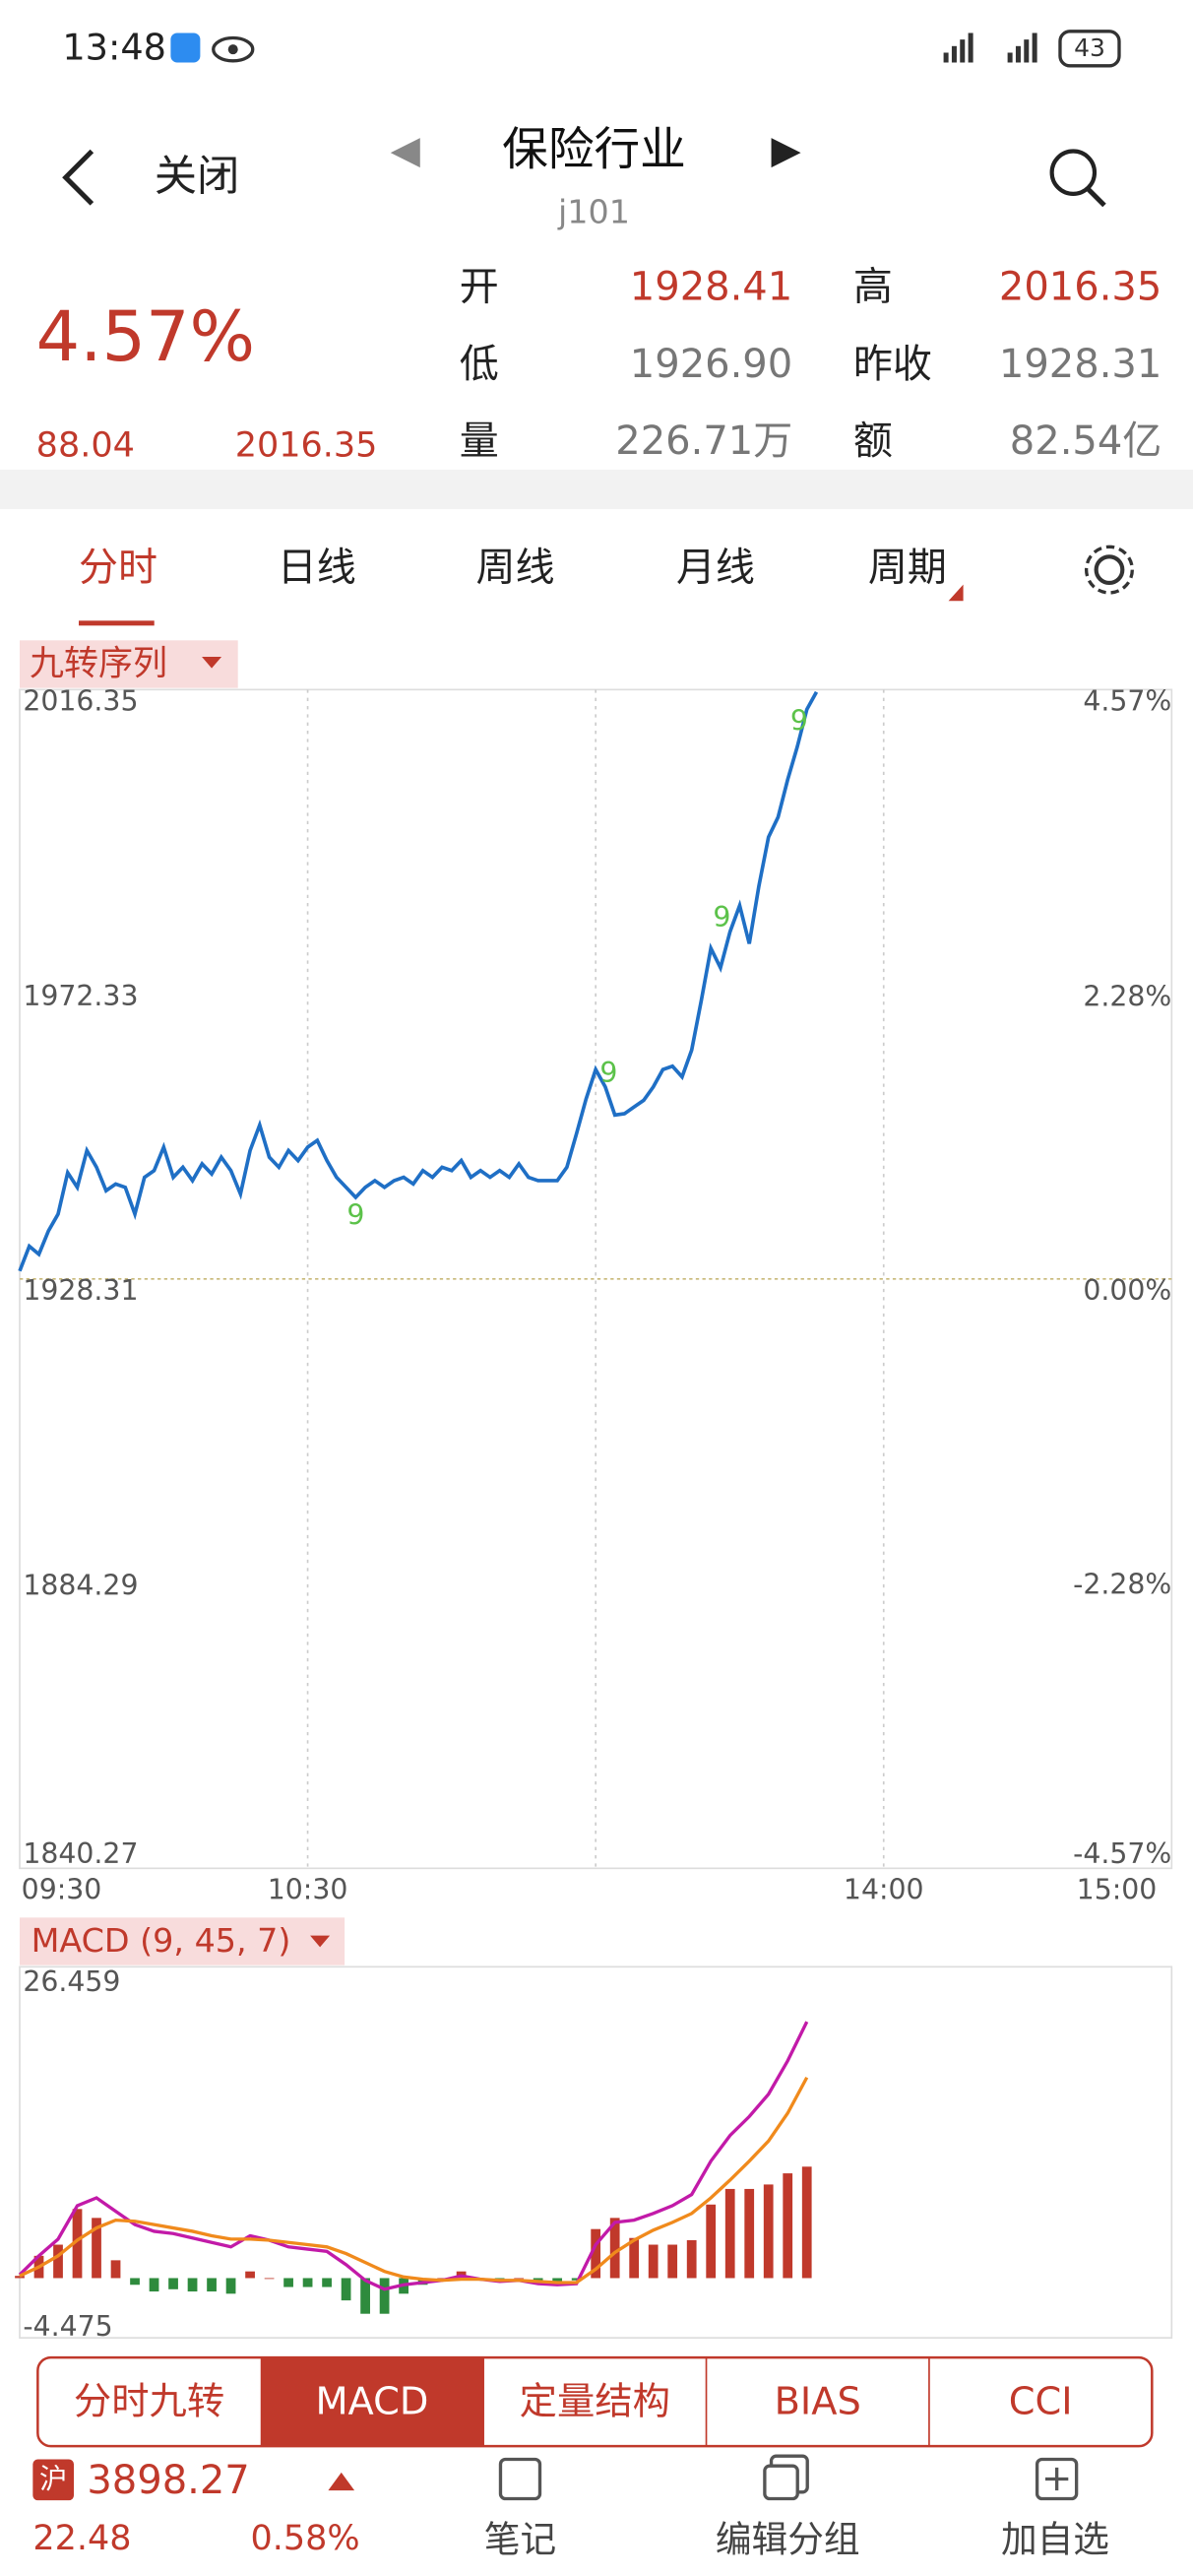 The height and width of the screenshot is (2576, 1193). What do you see at coordinates (1080, 364) in the screenshot?
I see `stat-value: 1928.31` at bounding box center [1080, 364].